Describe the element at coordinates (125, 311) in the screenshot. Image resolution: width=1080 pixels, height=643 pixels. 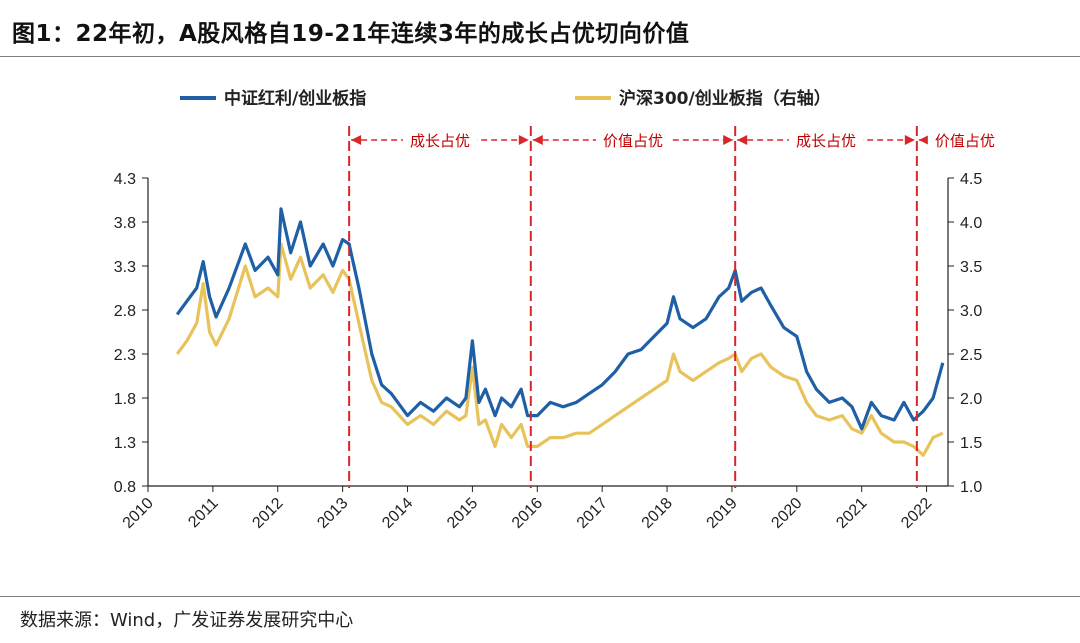
I see `y-left-tick-label: 2.8` at that location.